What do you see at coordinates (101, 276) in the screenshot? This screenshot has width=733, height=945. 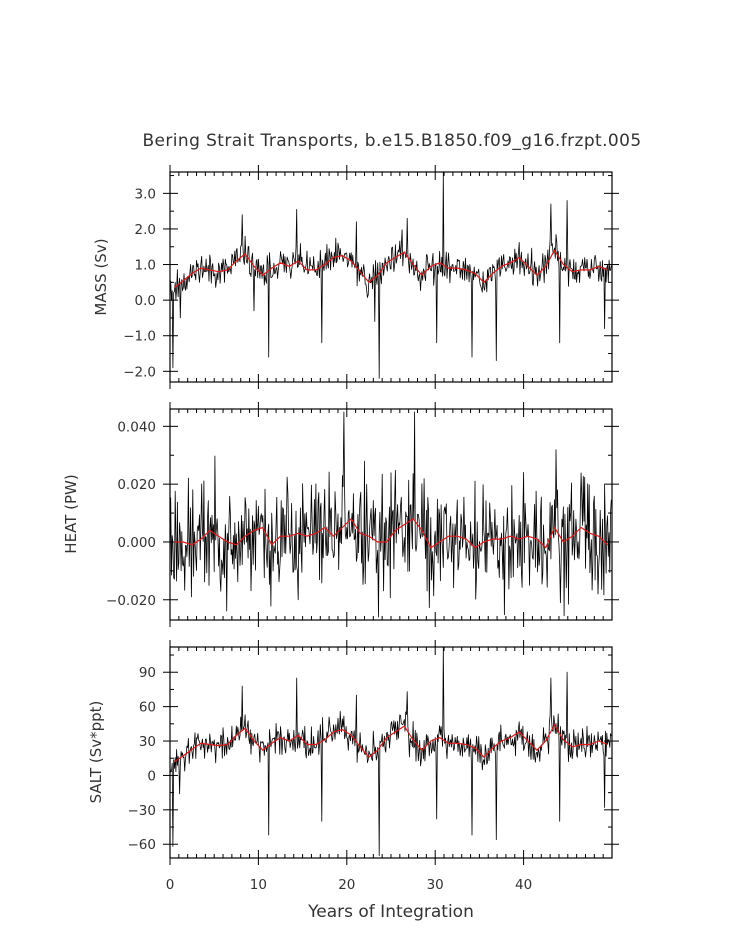 I see `mass-y-axis-label: MASS (Sv)` at bounding box center [101, 276].